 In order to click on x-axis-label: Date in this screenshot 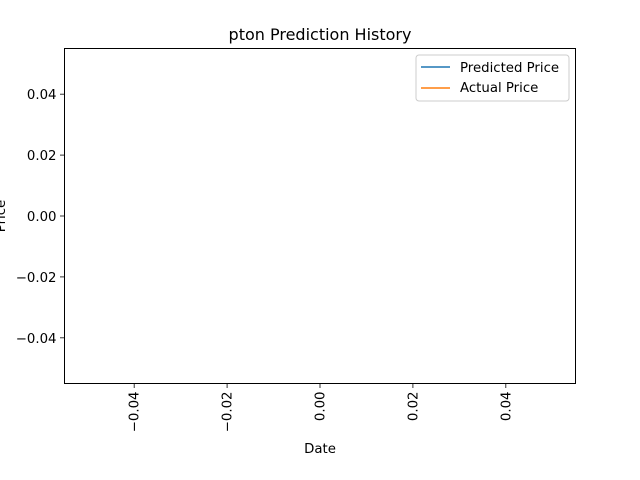, I will do `click(320, 449)`.